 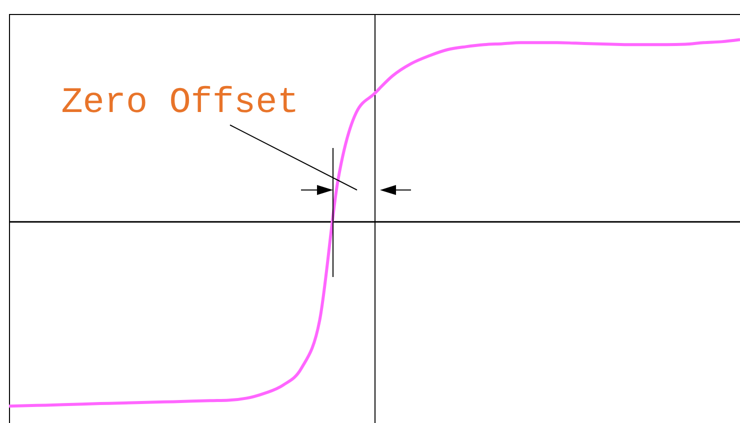 What do you see at coordinates (180, 102) in the screenshot?
I see `annotation: Zero Offset` at bounding box center [180, 102].